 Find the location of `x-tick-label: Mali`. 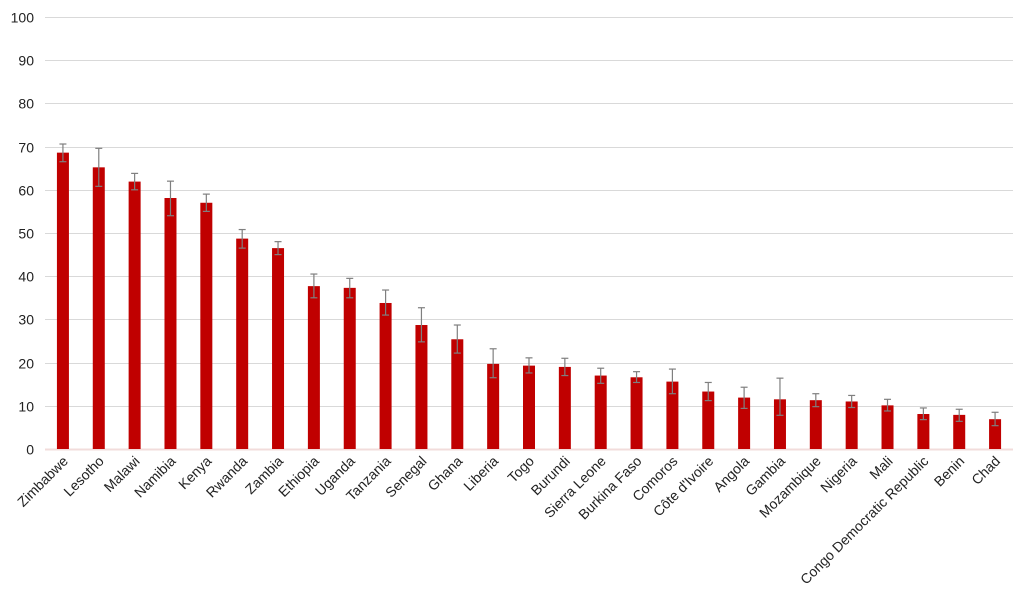

x-tick-label: Mali is located at coordinates (880, 467).